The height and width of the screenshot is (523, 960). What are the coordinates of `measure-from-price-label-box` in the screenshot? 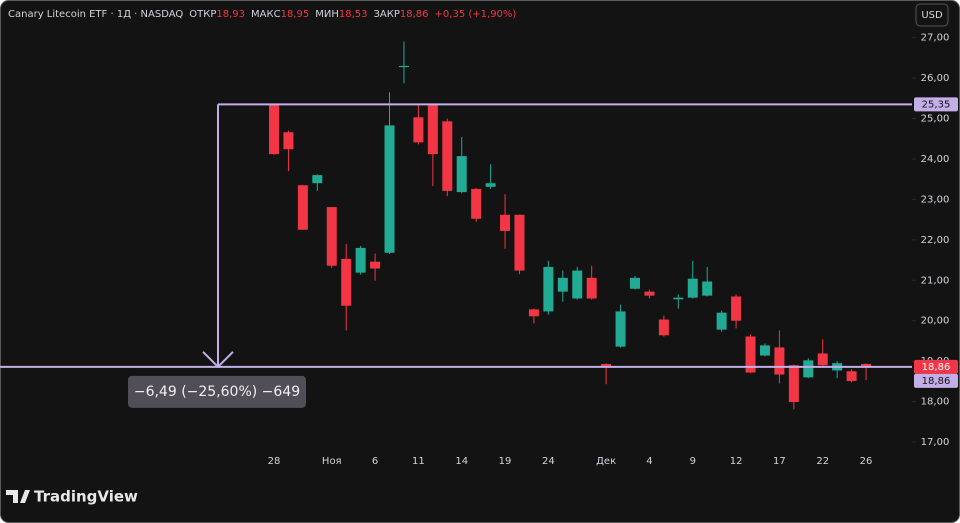 It's located at (936, 104).